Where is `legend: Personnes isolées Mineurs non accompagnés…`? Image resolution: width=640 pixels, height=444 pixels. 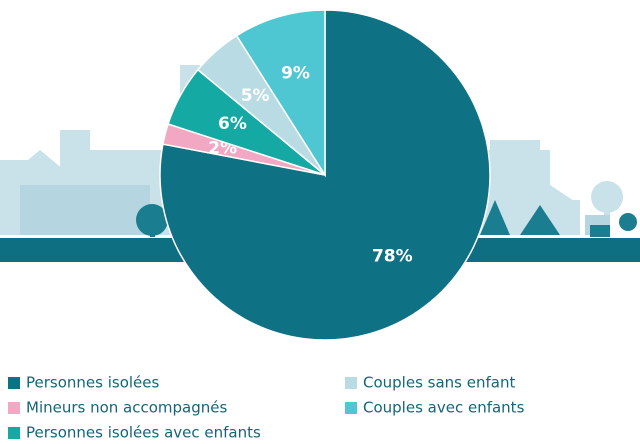 legend: Personnes isolées Mineurs non accompagnés… is located at coordinates (266, 408).